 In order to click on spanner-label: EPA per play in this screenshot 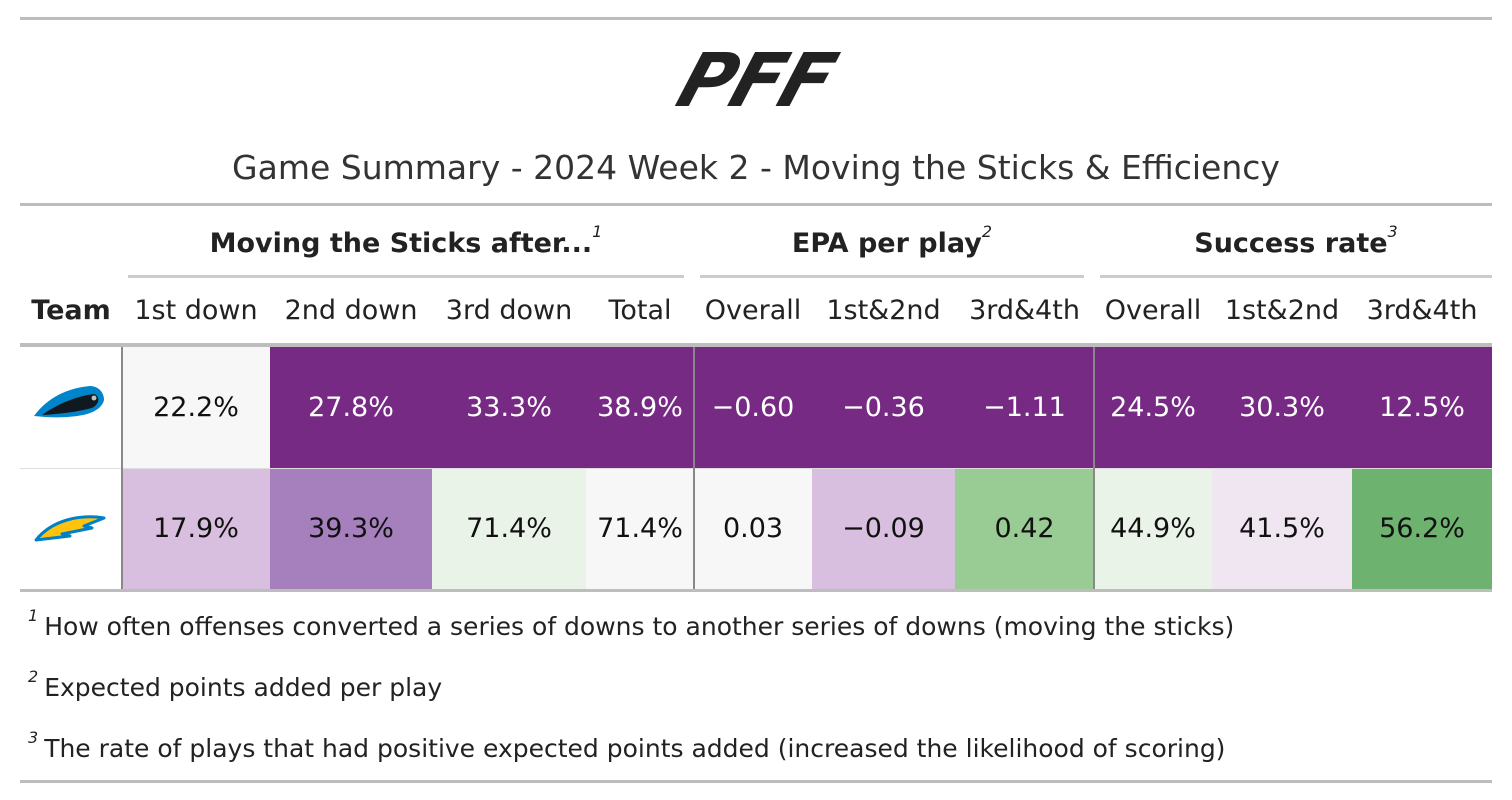, I will do `click(886, 243)`.